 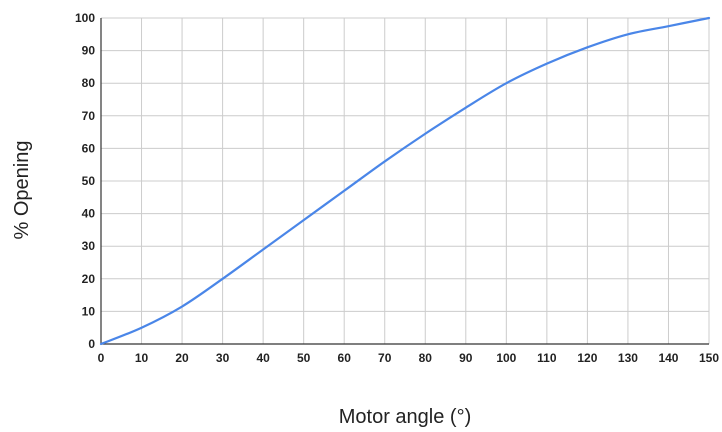 I want to click on y-tick-label: 90, so click(x=89, y=51).